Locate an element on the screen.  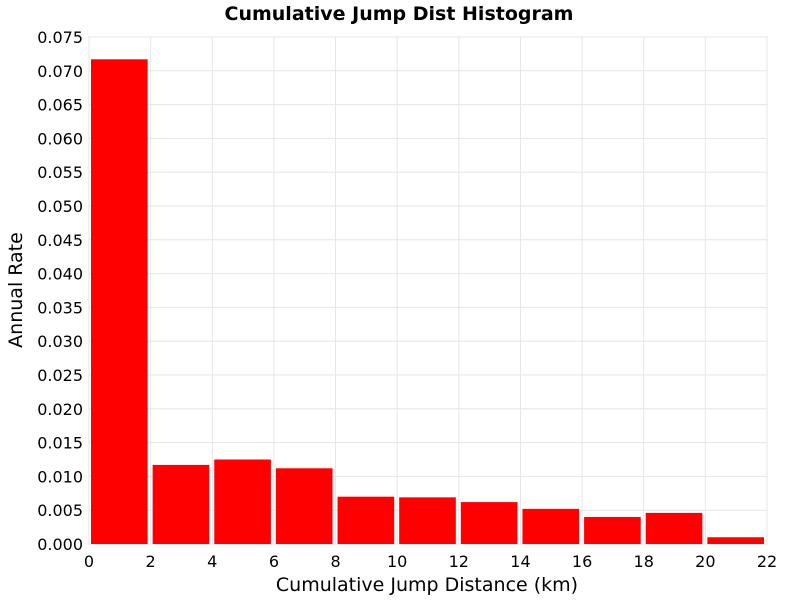
y-tick-label: 0.020 is located at coordinates (60, 409).